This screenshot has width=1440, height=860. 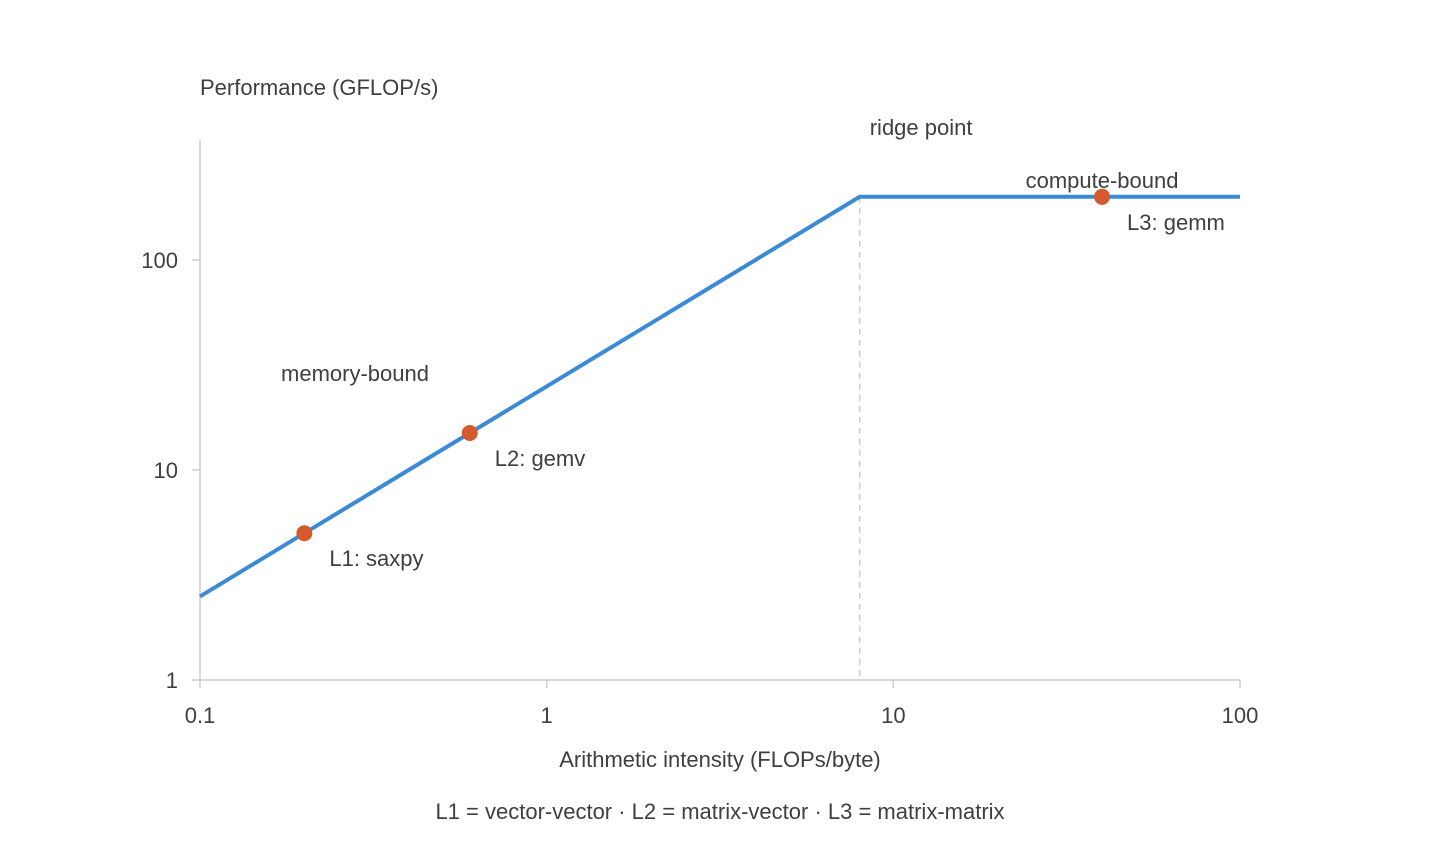 I want to click on y-tick-label: 10, so click(x=166, y=470).